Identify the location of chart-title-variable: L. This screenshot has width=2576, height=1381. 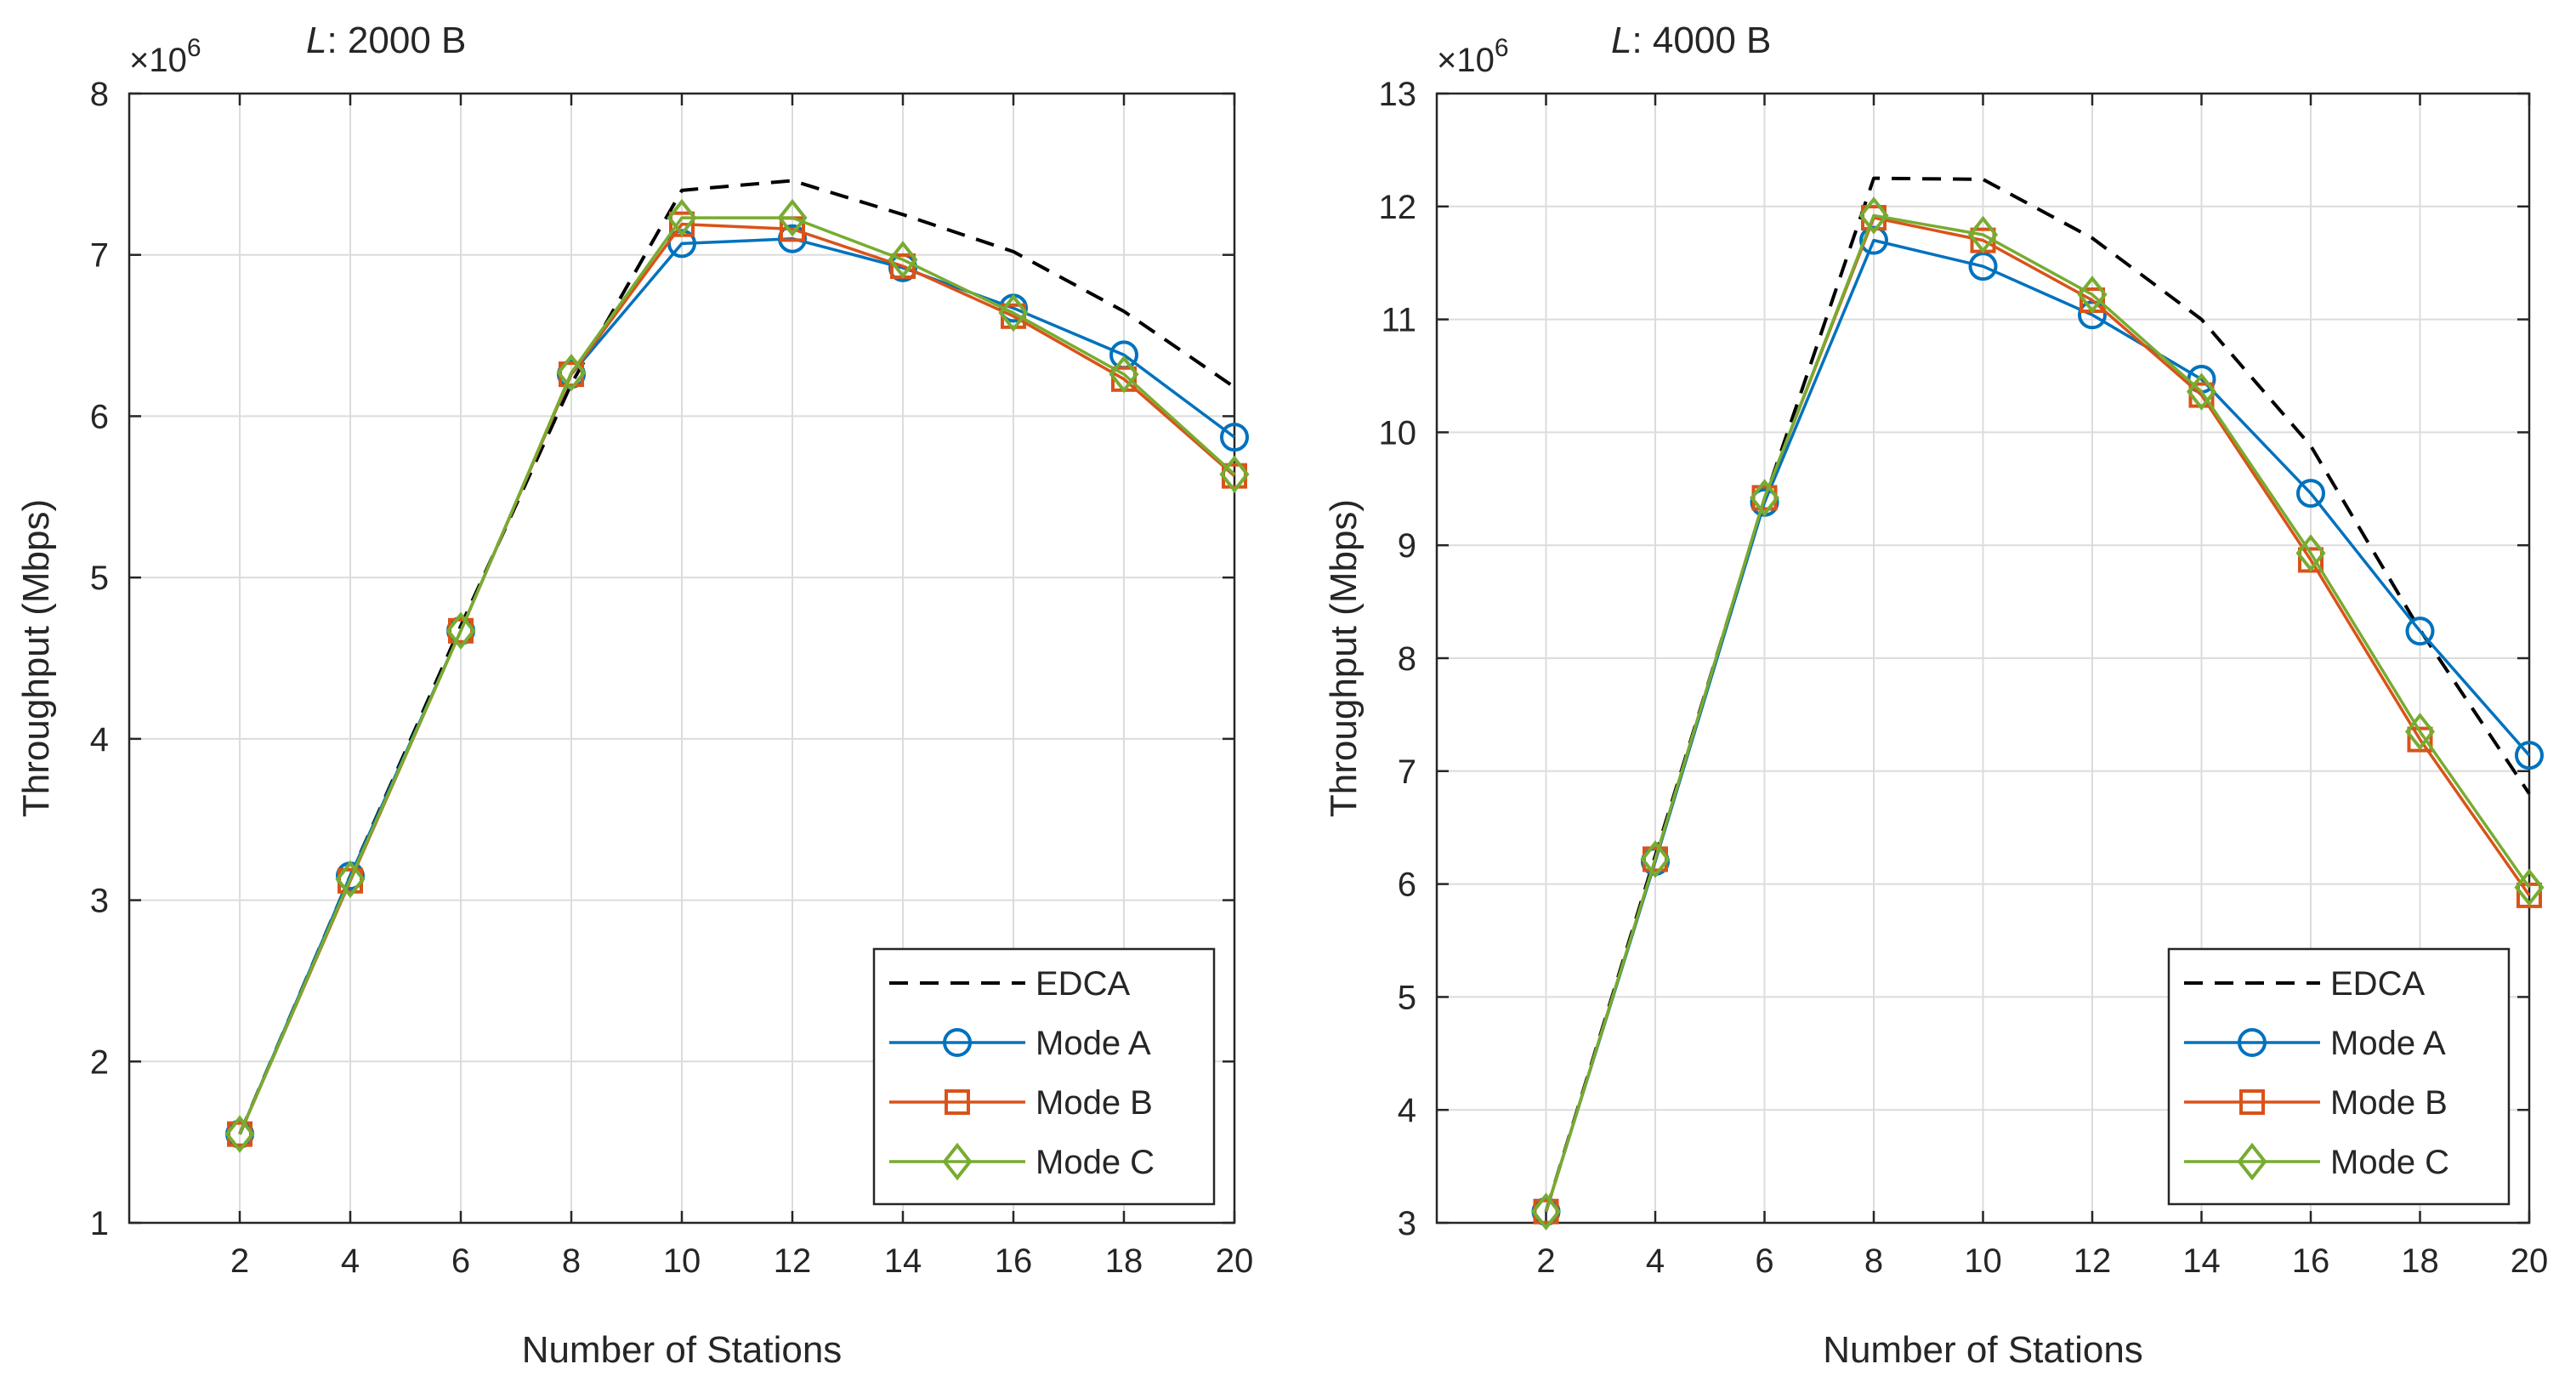
(316, 41).